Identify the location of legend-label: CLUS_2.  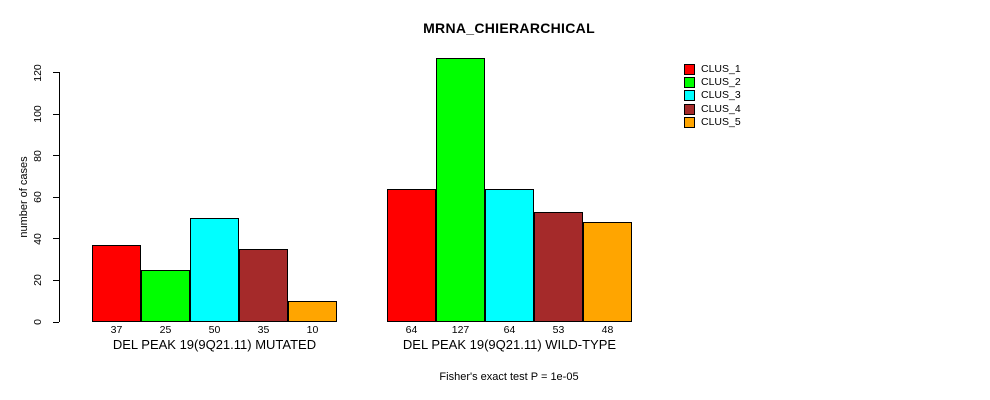
(721, 82).